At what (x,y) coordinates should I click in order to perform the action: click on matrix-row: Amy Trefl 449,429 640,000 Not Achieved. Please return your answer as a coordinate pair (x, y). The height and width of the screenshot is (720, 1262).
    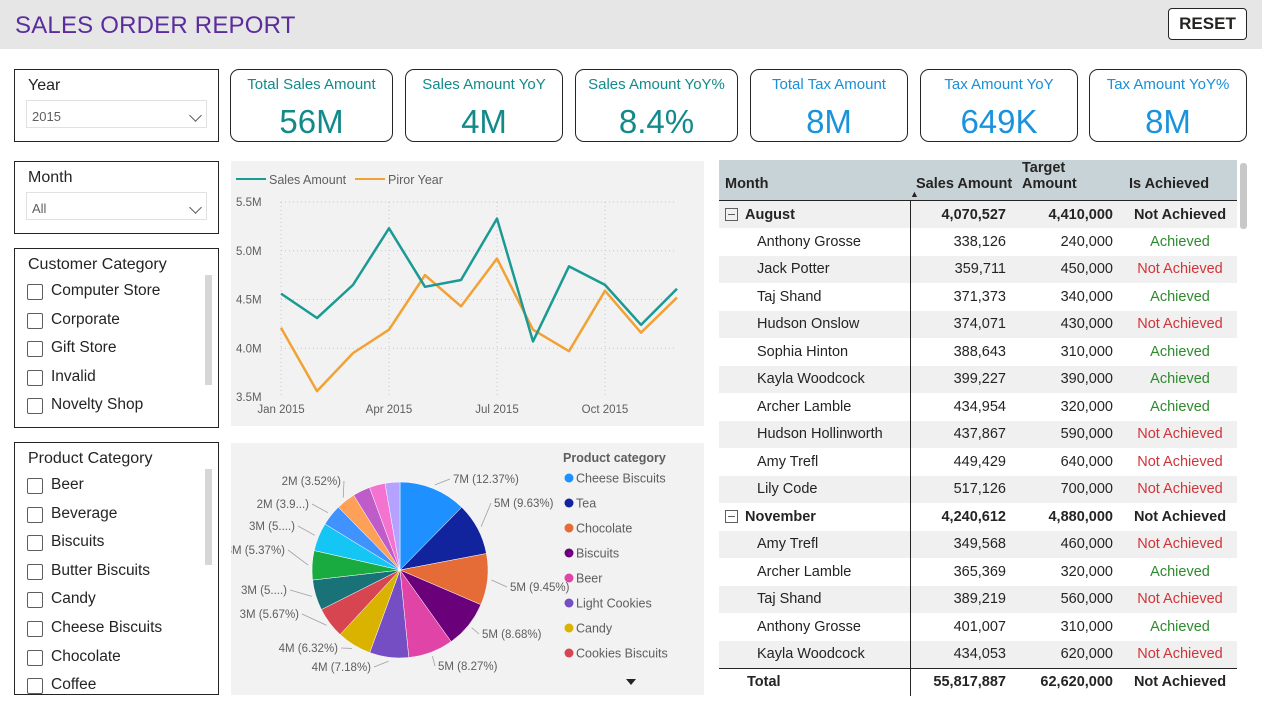
    Looking at the image, I should click on (978, 462).